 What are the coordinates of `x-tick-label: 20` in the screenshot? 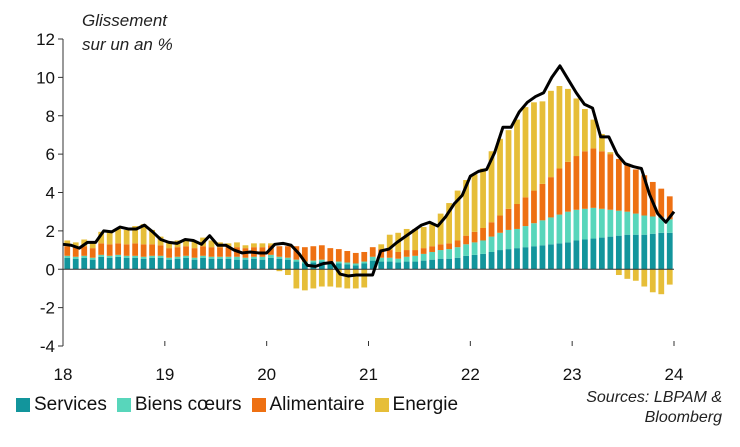 It's located at (266, 374).